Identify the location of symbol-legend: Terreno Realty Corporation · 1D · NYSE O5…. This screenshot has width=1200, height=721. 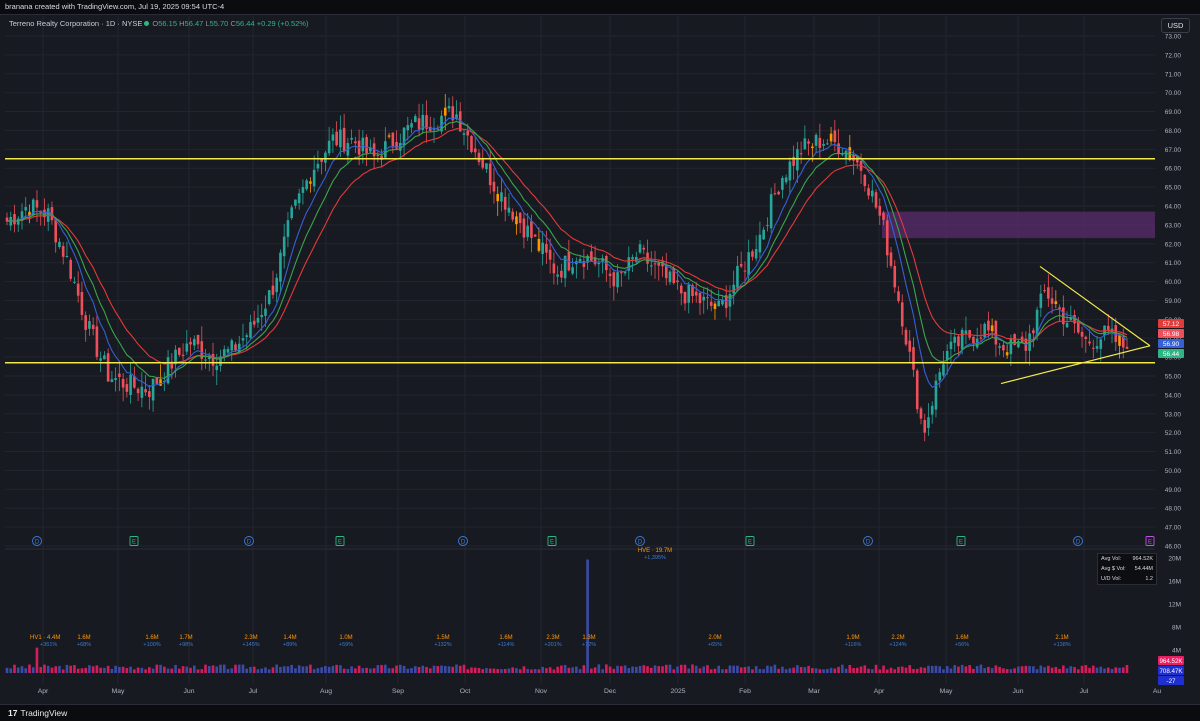
(158, 23).